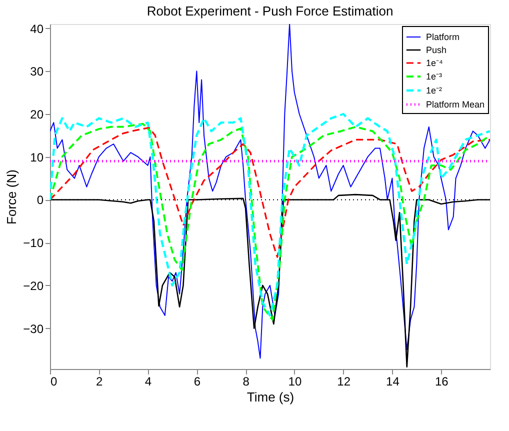 This screenshot has width=509, height=431. Describe the element at coordinates (33, 243) in the screenshot. I see `y-tick-label: −10` at that location.